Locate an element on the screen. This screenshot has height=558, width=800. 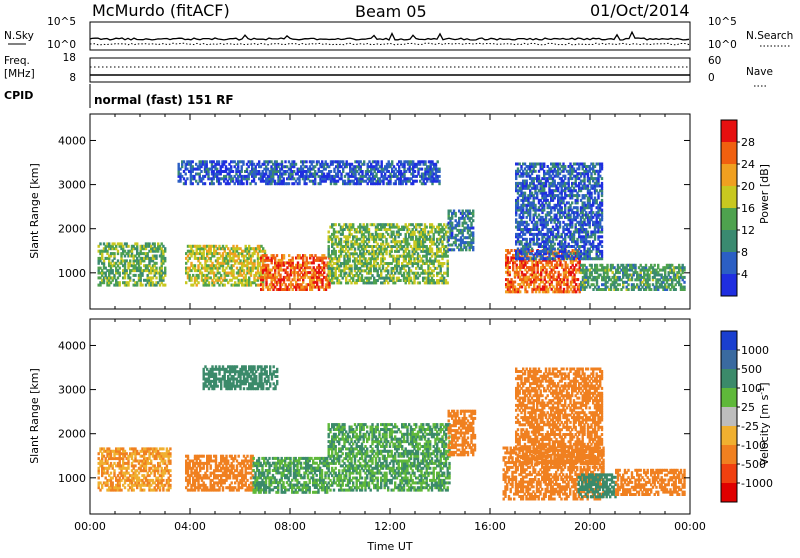
freq-tick-hi: 18 is located at coordinates (69, 58).